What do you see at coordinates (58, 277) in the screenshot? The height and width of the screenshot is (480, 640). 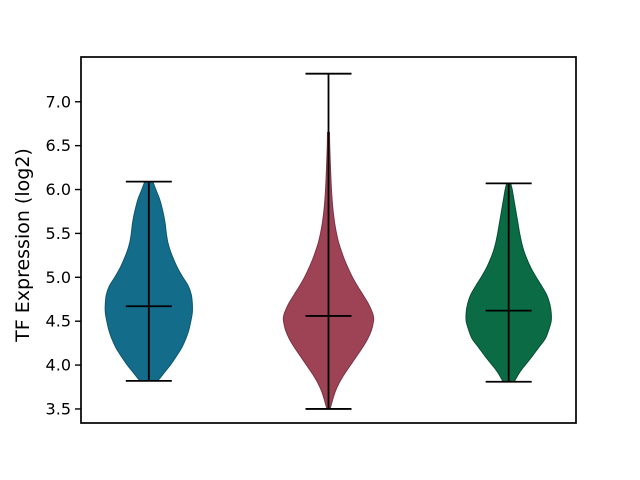 I see `y-tick-label: 5.0` at bounding box center [58, 277].